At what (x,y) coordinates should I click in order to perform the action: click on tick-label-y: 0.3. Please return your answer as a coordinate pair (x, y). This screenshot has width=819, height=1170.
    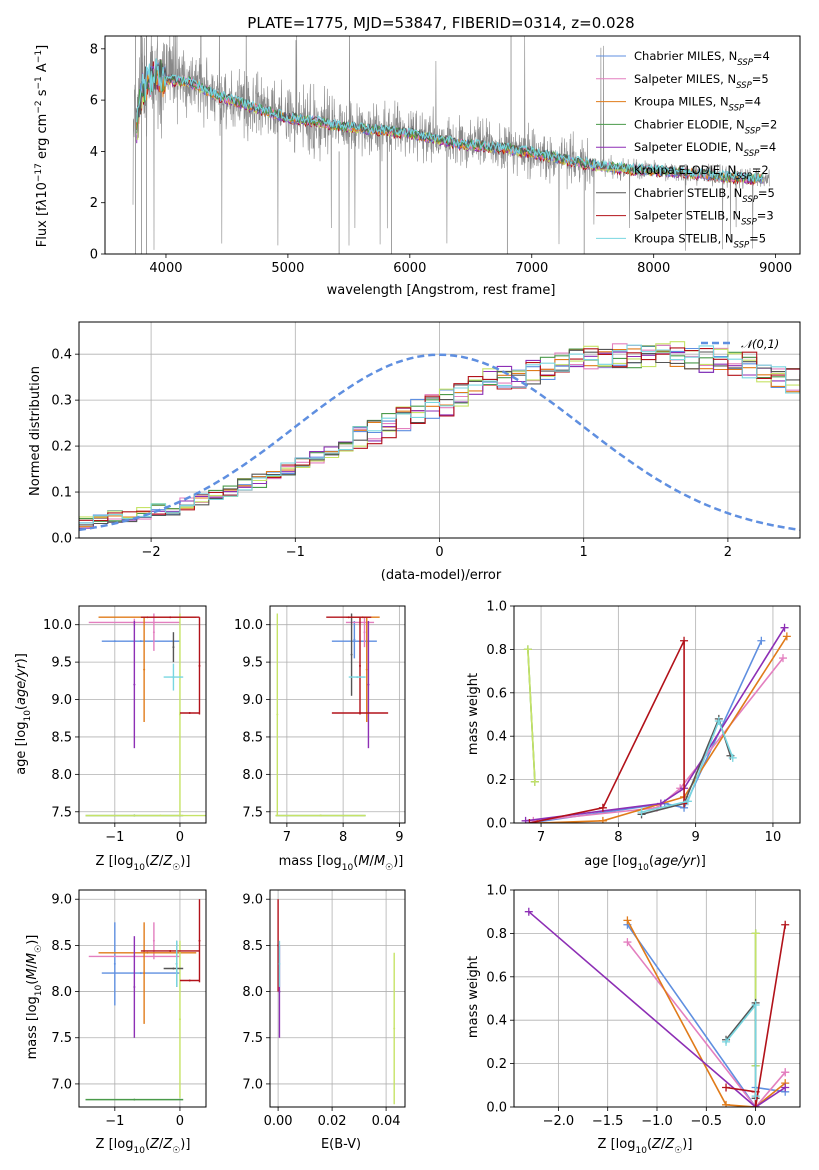
    Looking at the image, I should click on (61, 401).